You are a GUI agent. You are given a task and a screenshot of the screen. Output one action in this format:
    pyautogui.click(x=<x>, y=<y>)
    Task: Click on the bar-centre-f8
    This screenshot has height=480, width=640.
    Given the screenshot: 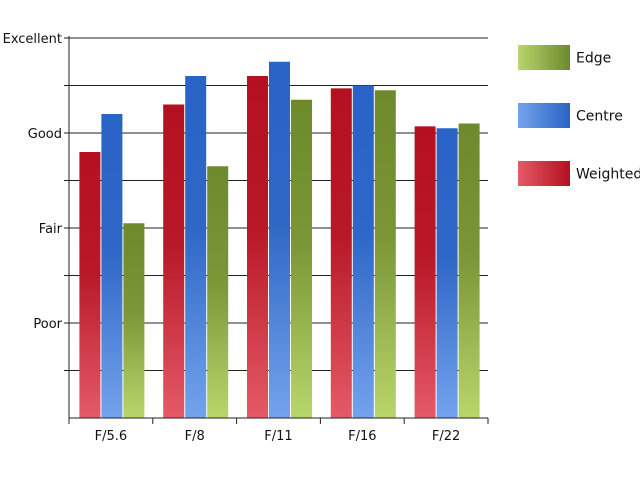 What is the action you would take?
    pyautogui.click(x=196, y=247)
    